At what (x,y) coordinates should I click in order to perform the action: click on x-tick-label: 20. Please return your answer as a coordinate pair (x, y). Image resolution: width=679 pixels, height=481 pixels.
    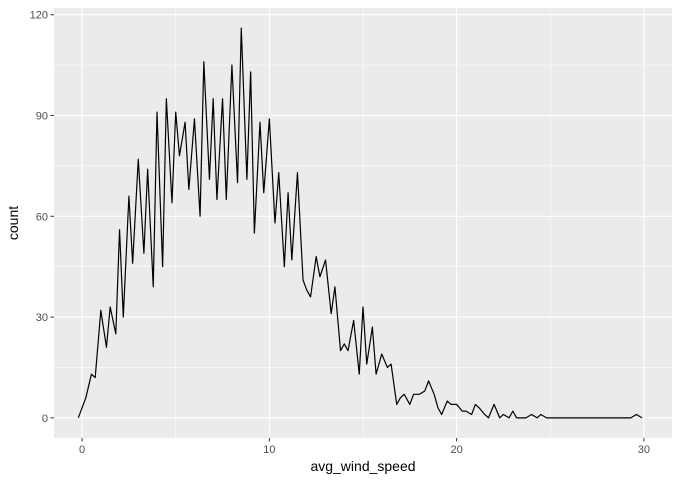
    Looking at the image, I should click on (457, 450).